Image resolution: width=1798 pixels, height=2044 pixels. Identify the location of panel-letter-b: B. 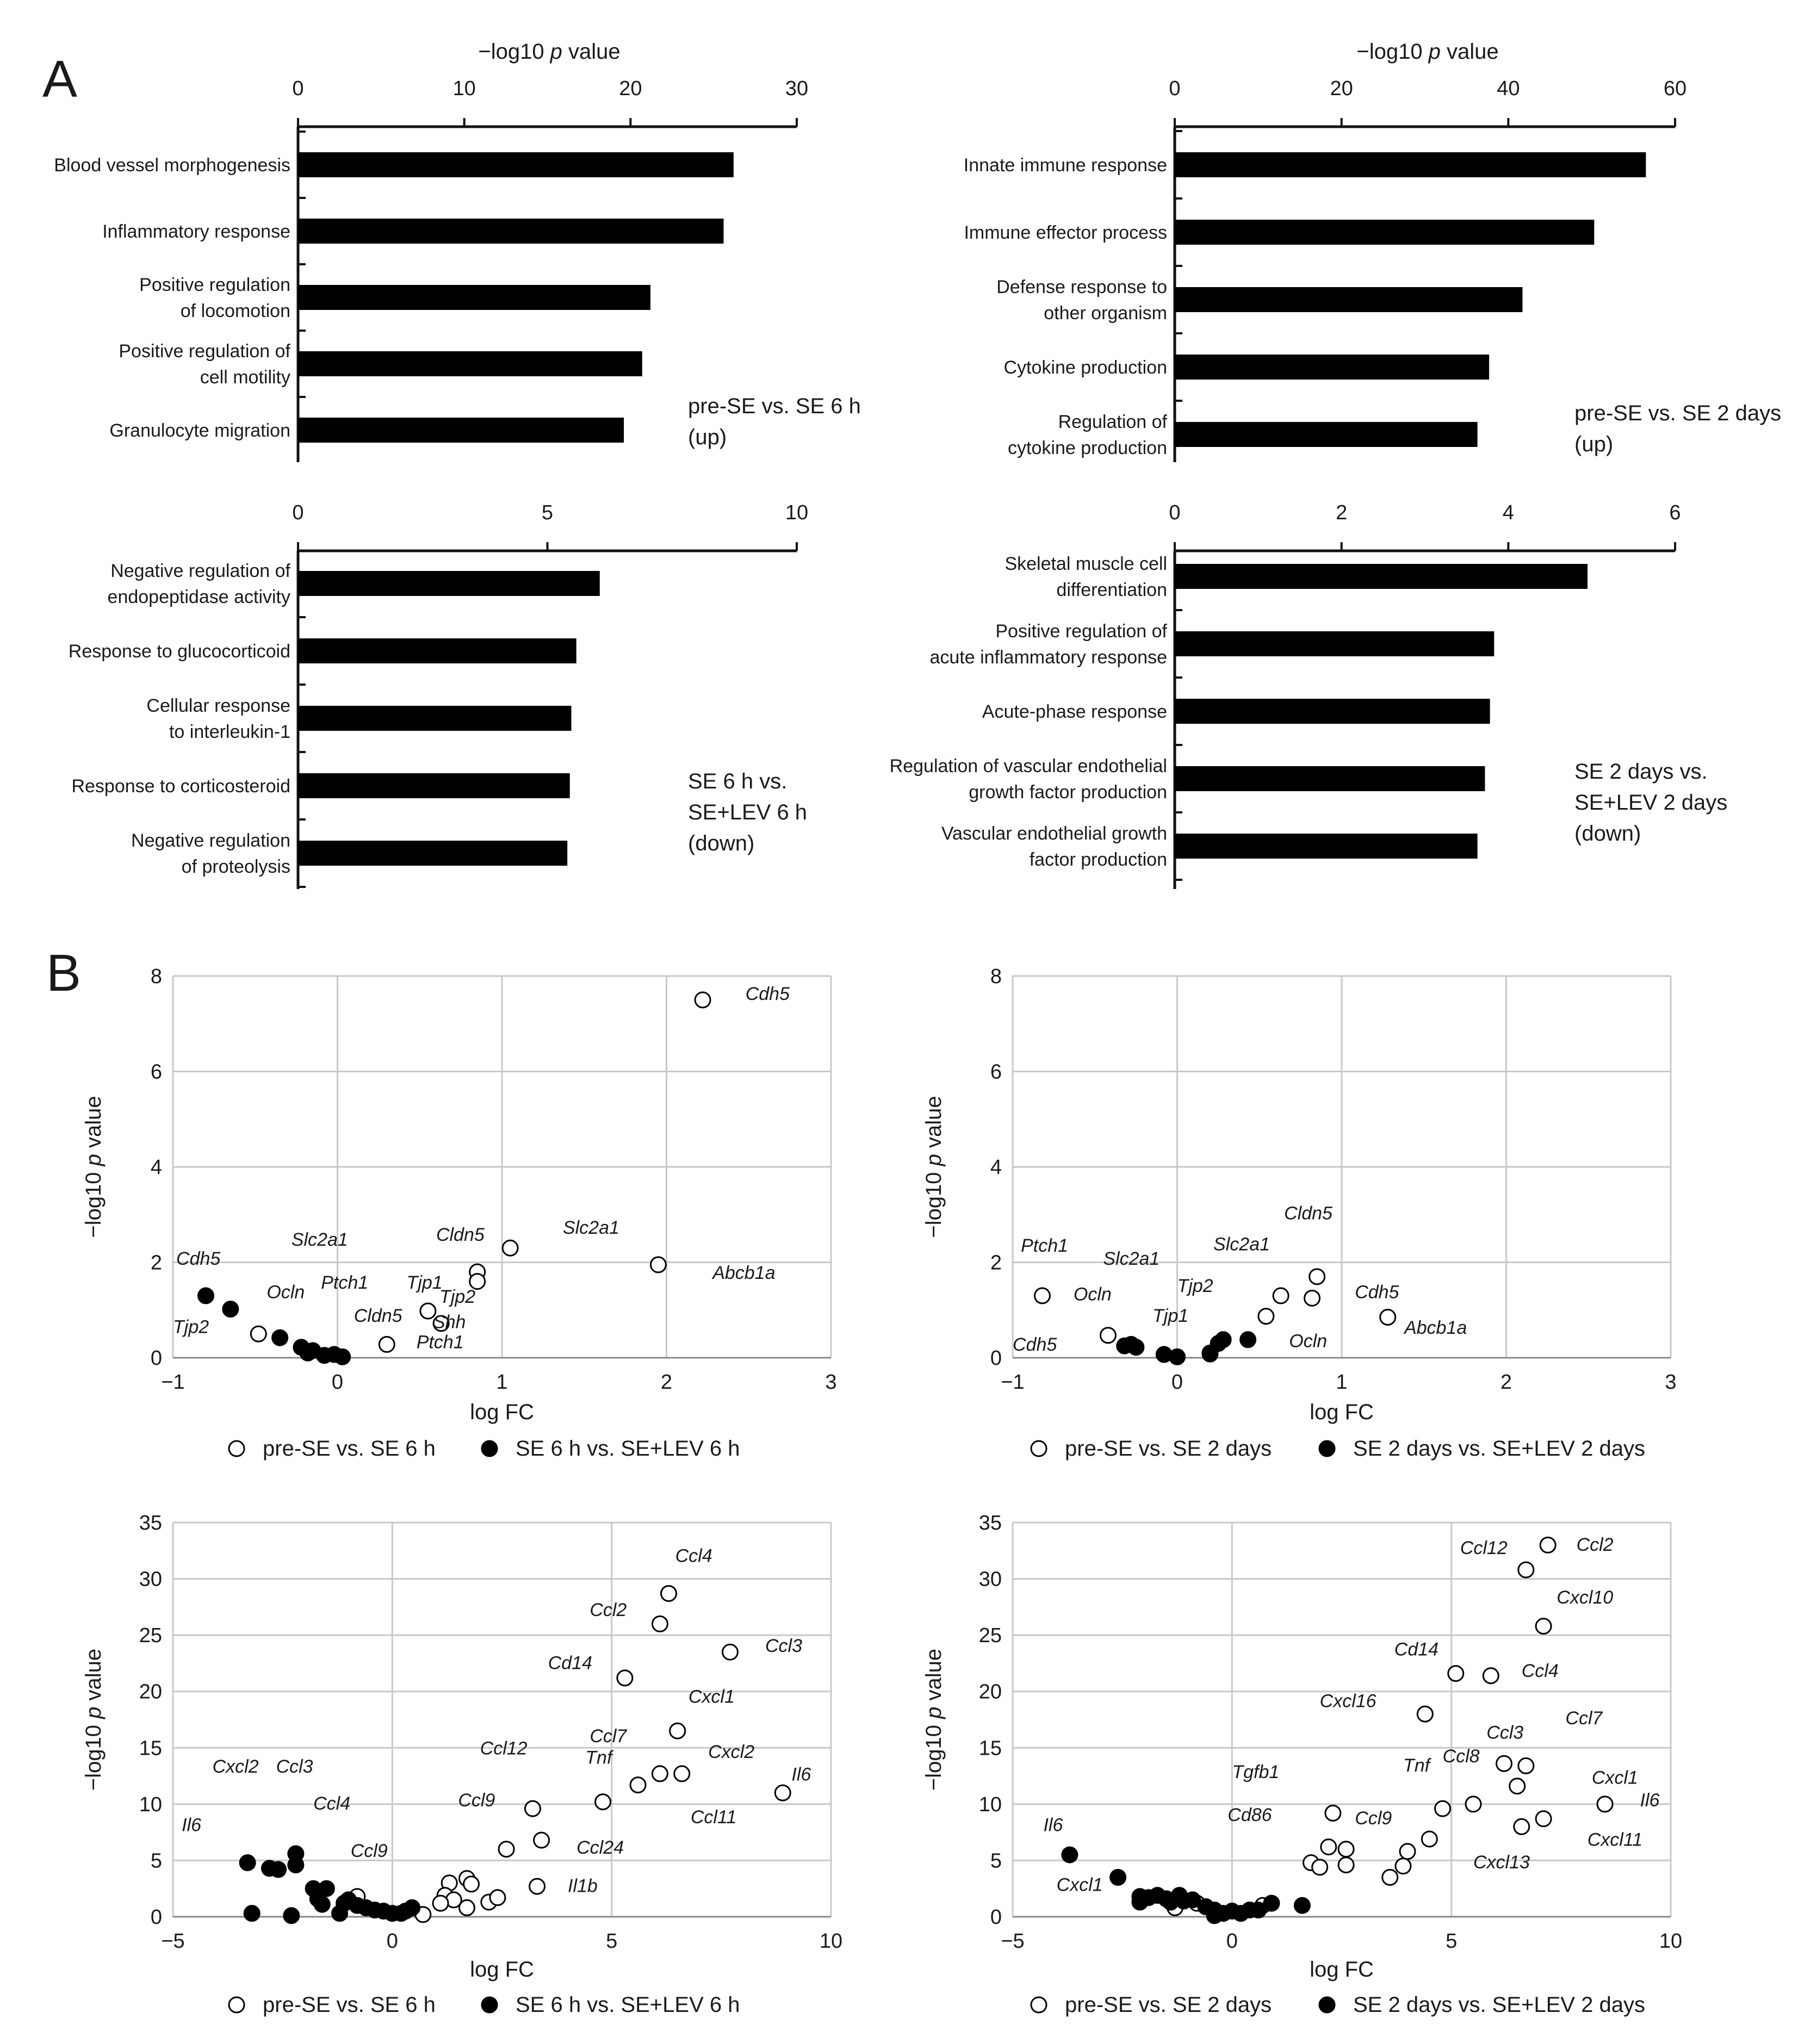
(63, 973).